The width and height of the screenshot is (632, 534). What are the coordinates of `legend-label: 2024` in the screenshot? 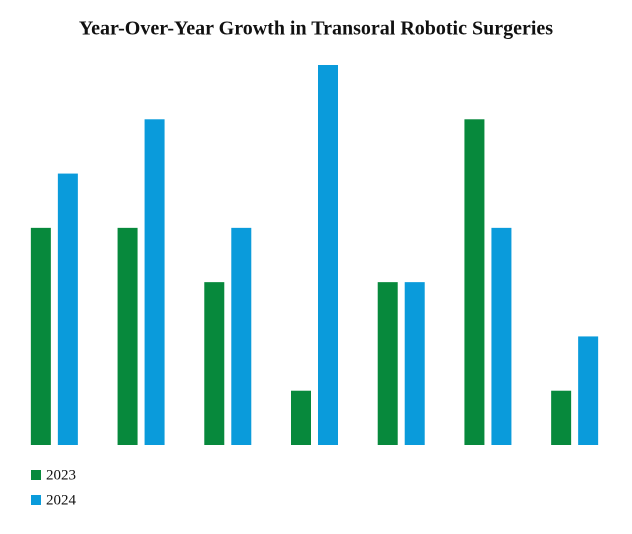 It's located at (61, 500).